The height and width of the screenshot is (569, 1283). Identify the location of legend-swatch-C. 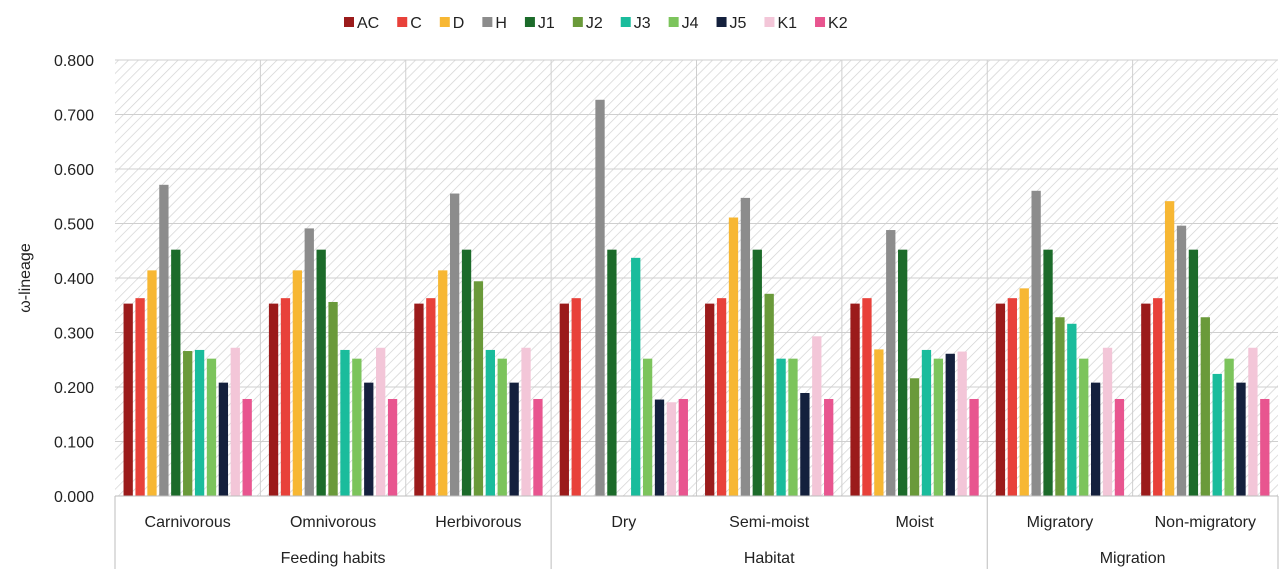
(402, 22).